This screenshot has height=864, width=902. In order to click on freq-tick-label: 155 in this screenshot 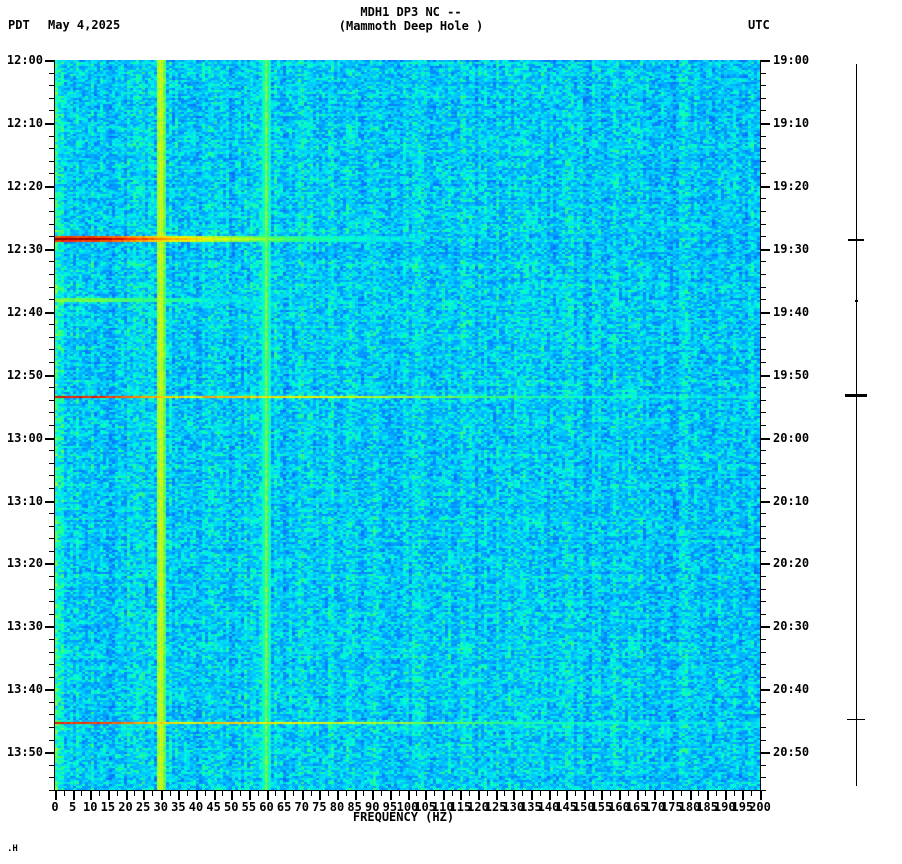, I will do `click(601, 807)`.